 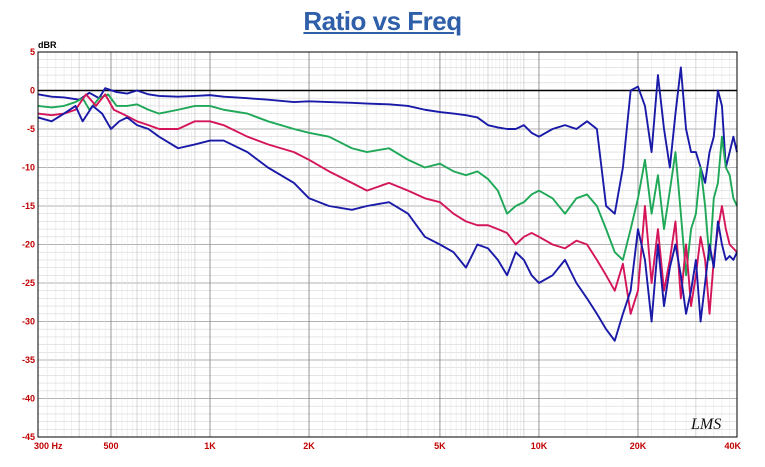 I want to click on y-tick-label: -35, so click(x=28, y=360).